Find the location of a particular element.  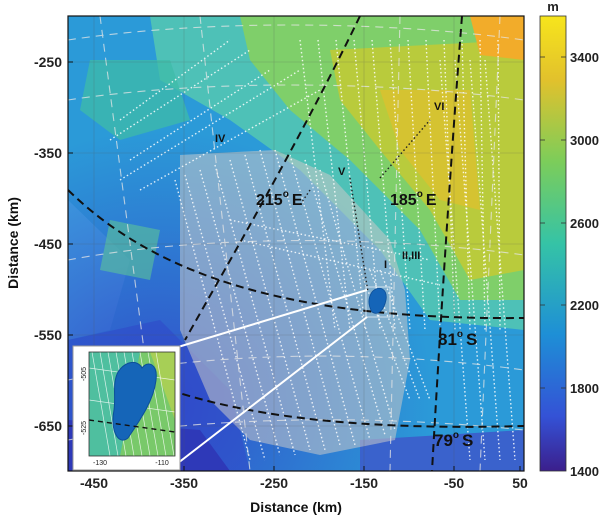

inset-panel: -130 -110 -505 -525 is located at coordinates (126, 408).